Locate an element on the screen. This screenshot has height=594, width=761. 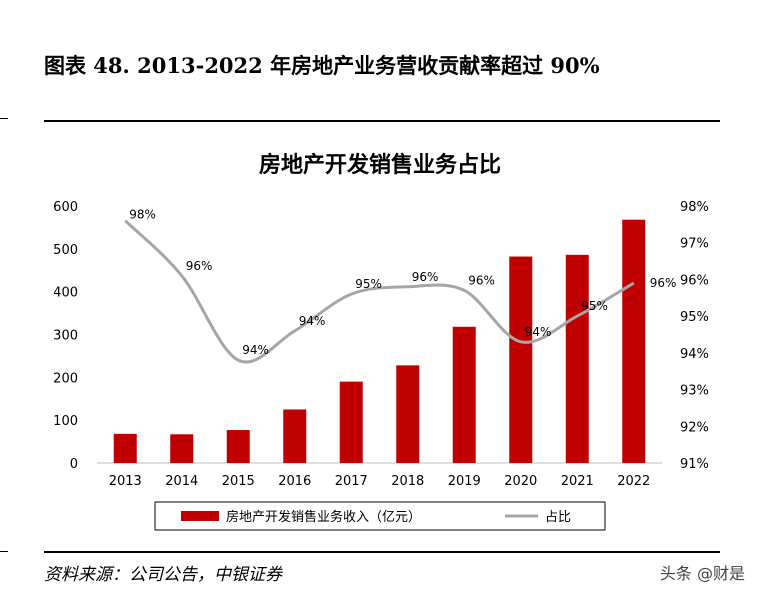
y-tick-label: 500 is located at coordinates (65, 250).